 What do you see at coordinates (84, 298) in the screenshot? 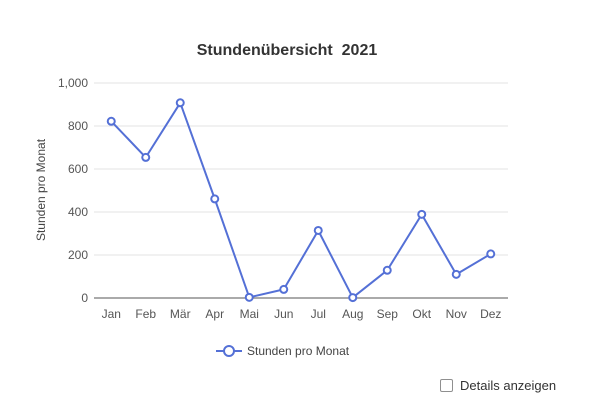
I see `y-tick-label: 0` at bounding box center [84, 298].